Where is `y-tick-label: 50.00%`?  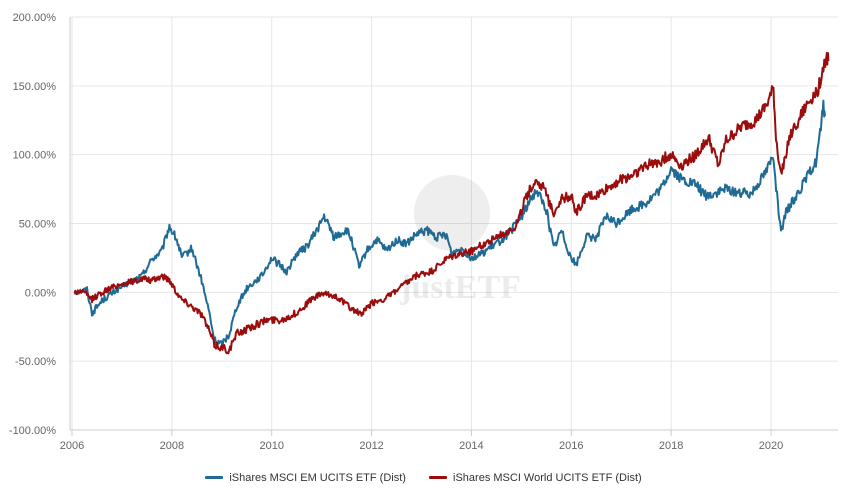 y-tick-label: 50.00% is located at coordinates (38, 225).